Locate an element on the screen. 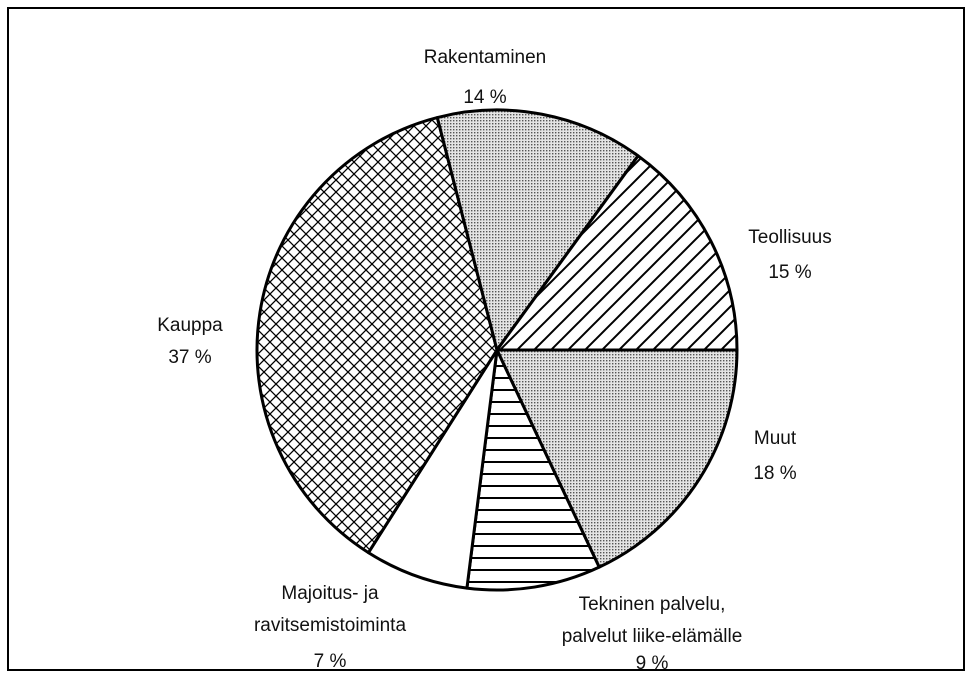 The width and height of the screenshot is (972, 677). slice-label: Muut is located at coordinates (775, 438).